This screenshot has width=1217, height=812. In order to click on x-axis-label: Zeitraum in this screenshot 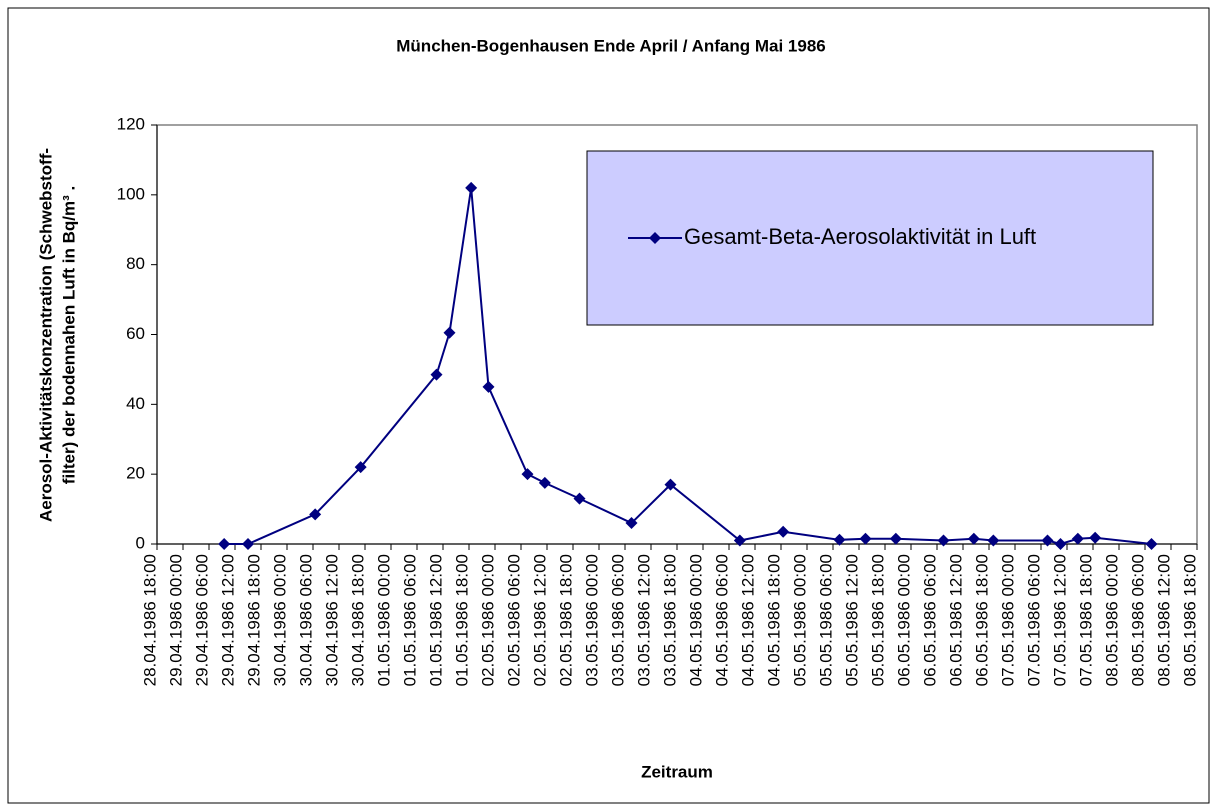, I will do `click(677, 771)`.